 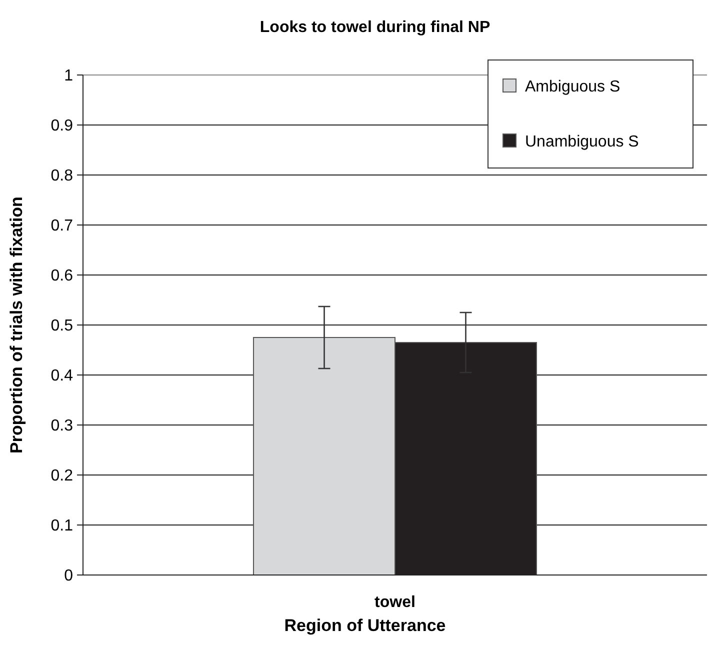 I want to click on y-tick-label: 1, so click(x=69, y=76).